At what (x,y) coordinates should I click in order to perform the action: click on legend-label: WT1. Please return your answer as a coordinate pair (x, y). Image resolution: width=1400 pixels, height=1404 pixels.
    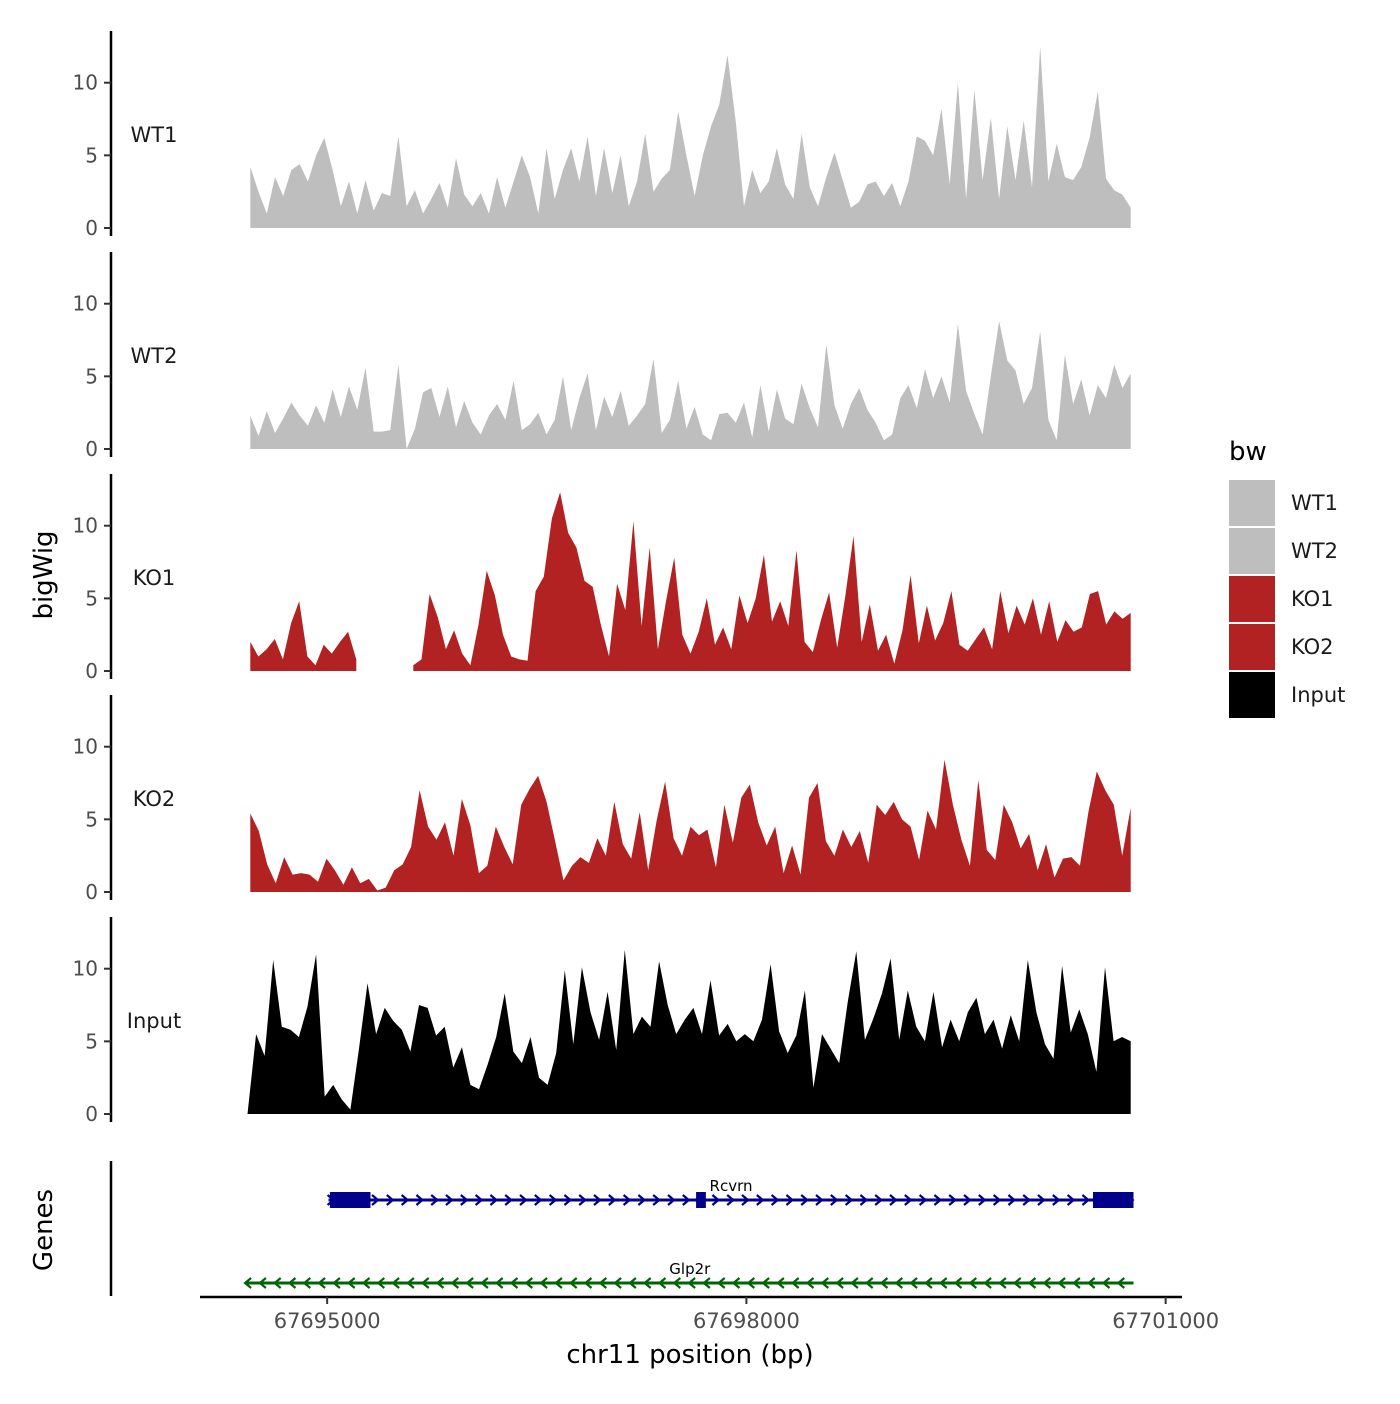
    Looking at the image, I should click on (1314, 503).